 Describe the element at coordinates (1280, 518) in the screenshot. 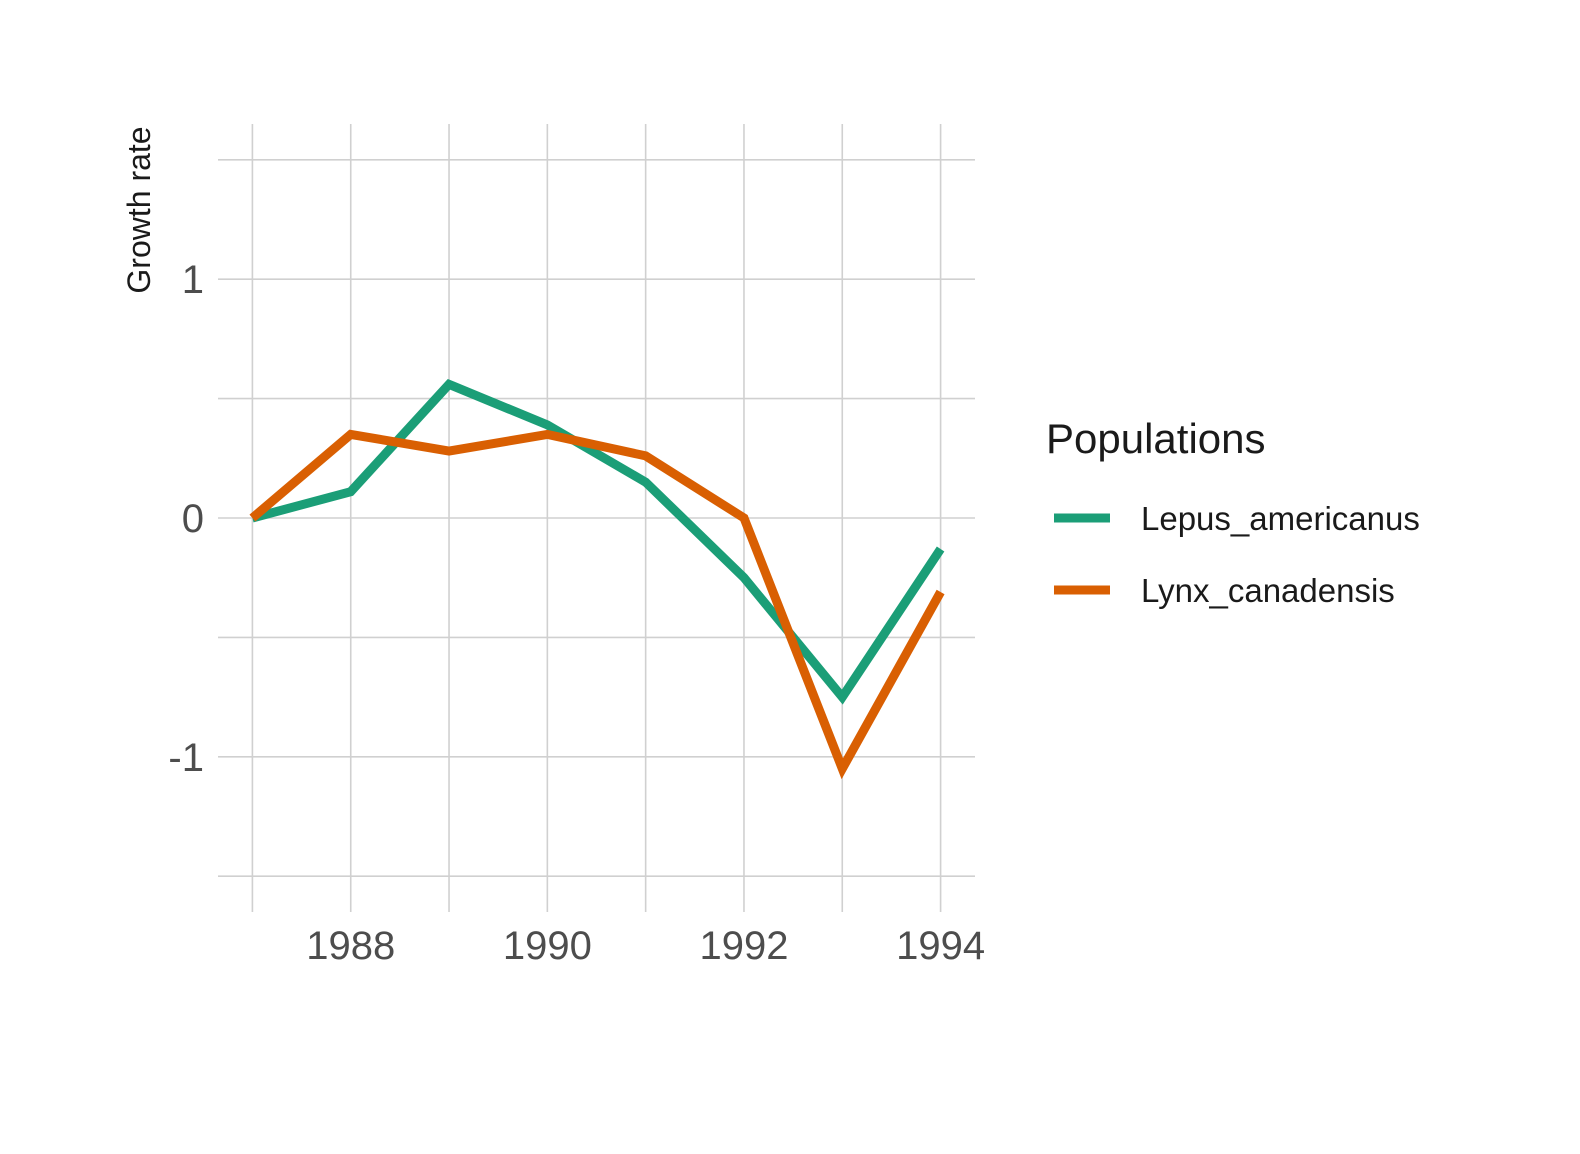

I see `legend-label: Lepus_americanus` at that location.